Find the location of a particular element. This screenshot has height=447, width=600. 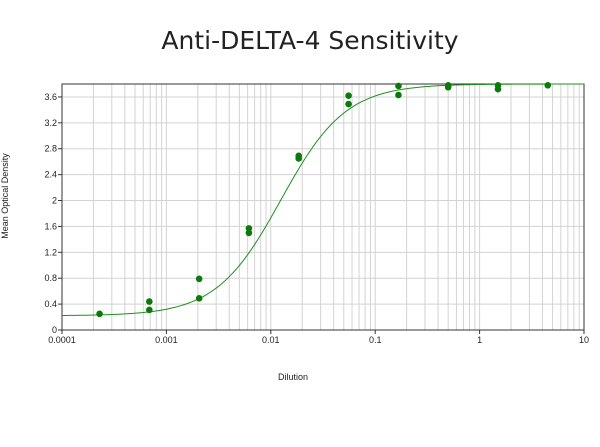

y-tick-label: 2 is located at coordinates (54, 201).